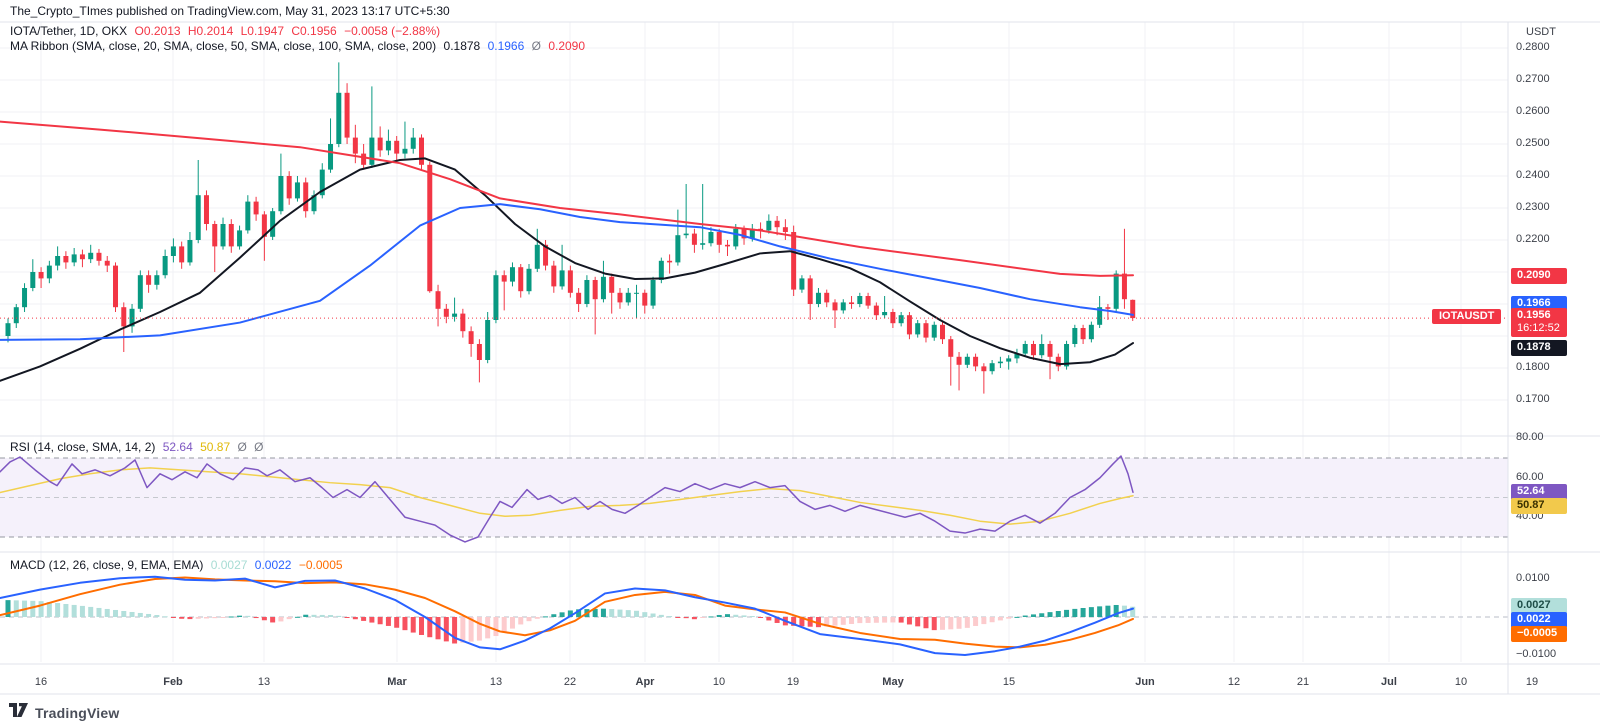  I want to click on rsi-tick-label: 60.00, so click(1530, 476).